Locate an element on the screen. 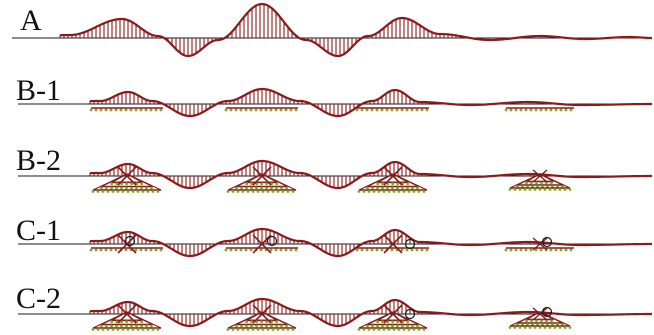  row-b1-moment-tail-curve is located at coordinates (540, 103).